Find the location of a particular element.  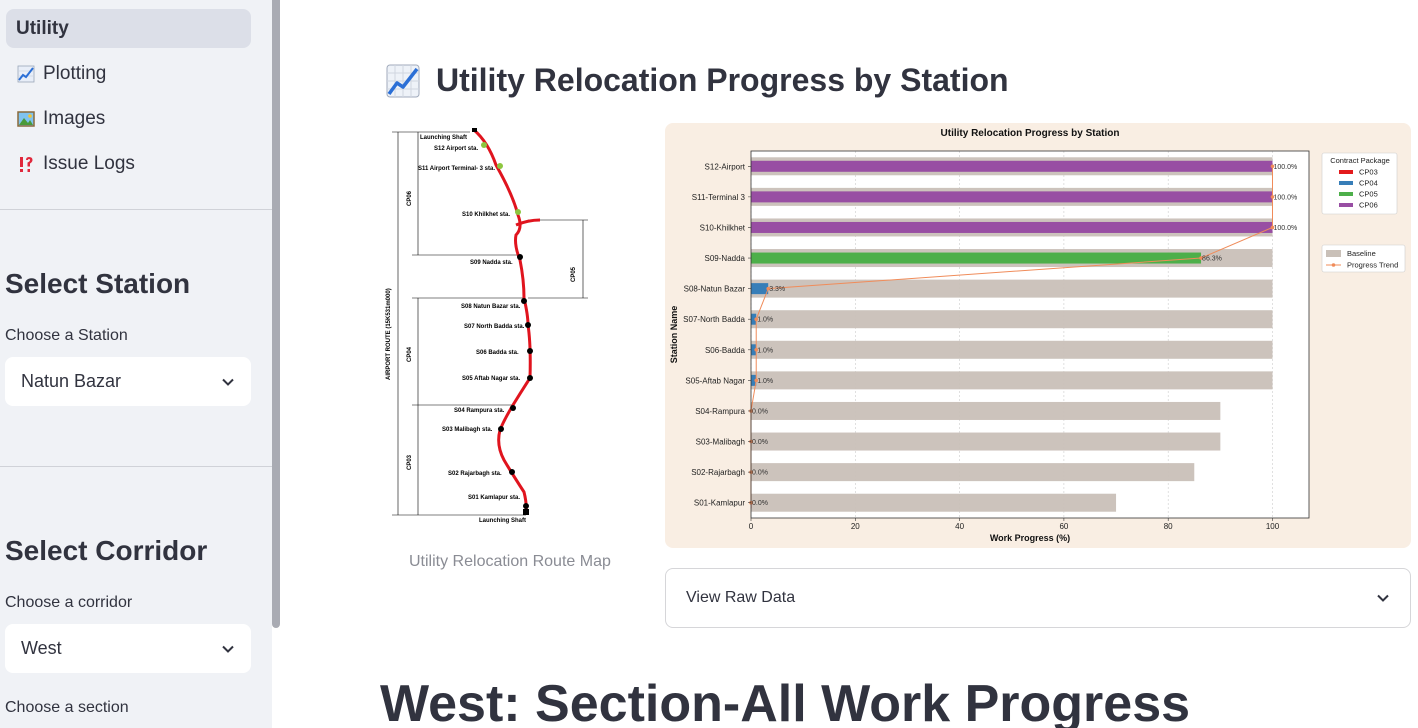

nav-item-issue-logs: Issue Logs is located at coordinates (128, 163).